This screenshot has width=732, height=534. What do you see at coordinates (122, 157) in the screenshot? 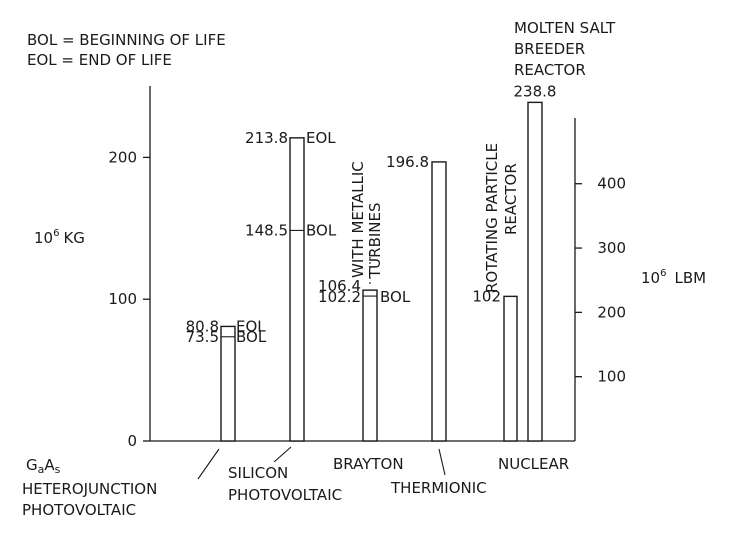
I see `left-tick-label-200: 200` at bounding box center [122, 157].